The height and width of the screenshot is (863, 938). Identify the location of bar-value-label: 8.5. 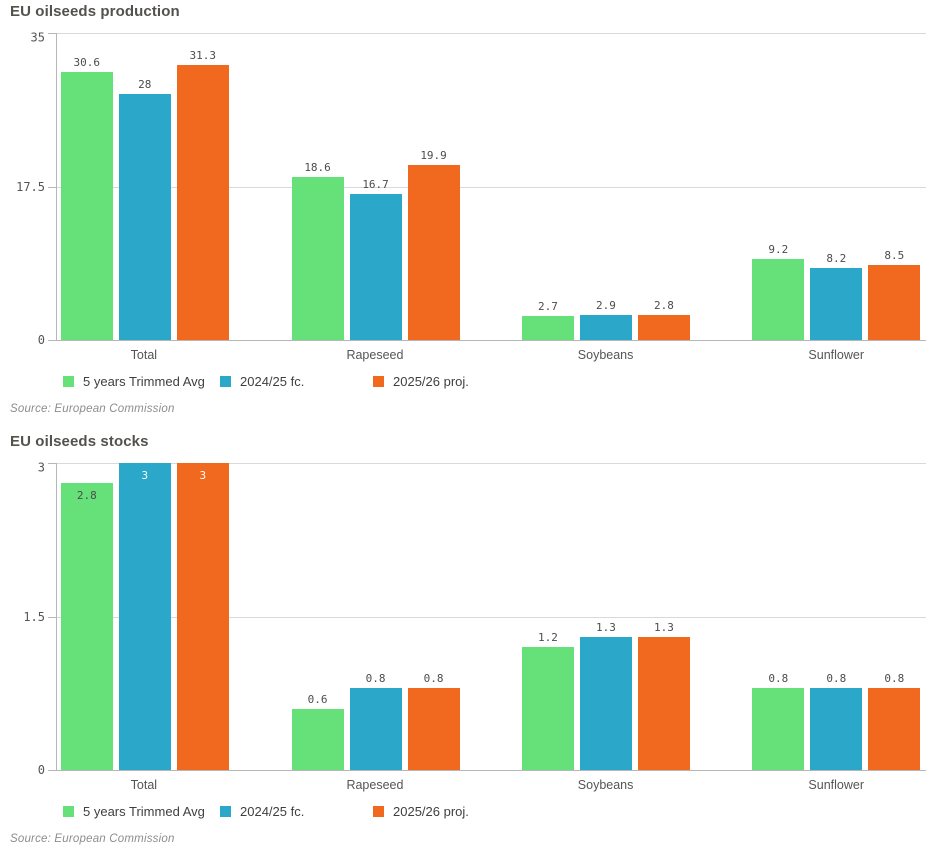
(894, 256).